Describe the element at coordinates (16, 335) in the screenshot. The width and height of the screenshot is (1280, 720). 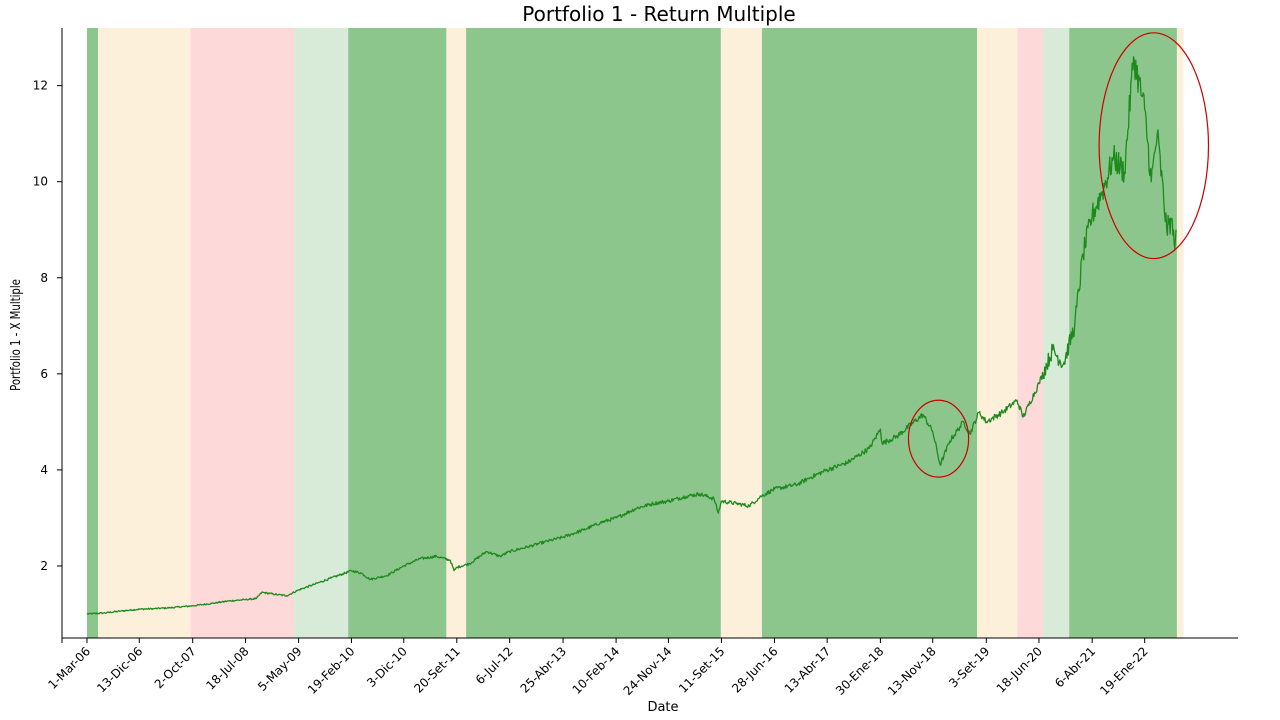
I see `y-axis-label: Portfolio 1 - X Multiple` at that location.